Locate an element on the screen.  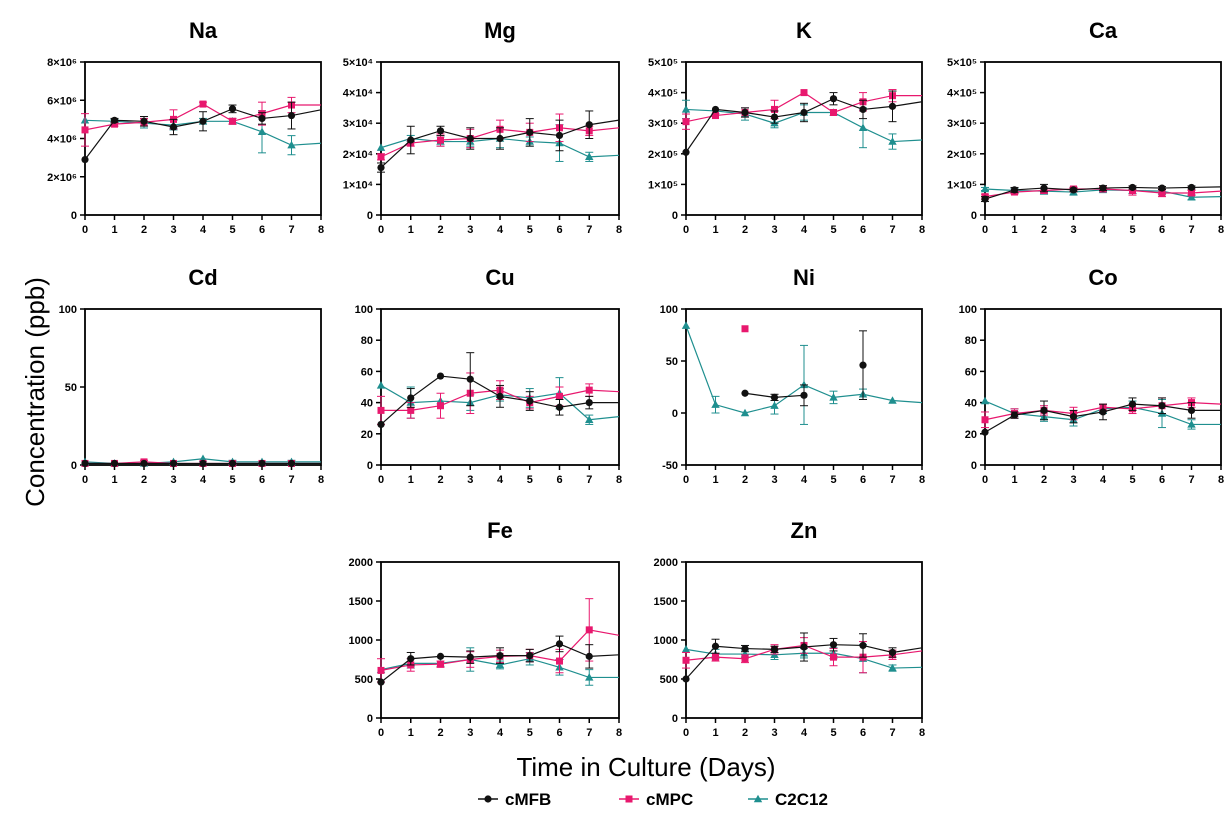
chart-panel-fe: Fe 0 500 1000 1500 2000 0 1 2 3 4 5 6 7 8 is located at coordinates (486, 628).